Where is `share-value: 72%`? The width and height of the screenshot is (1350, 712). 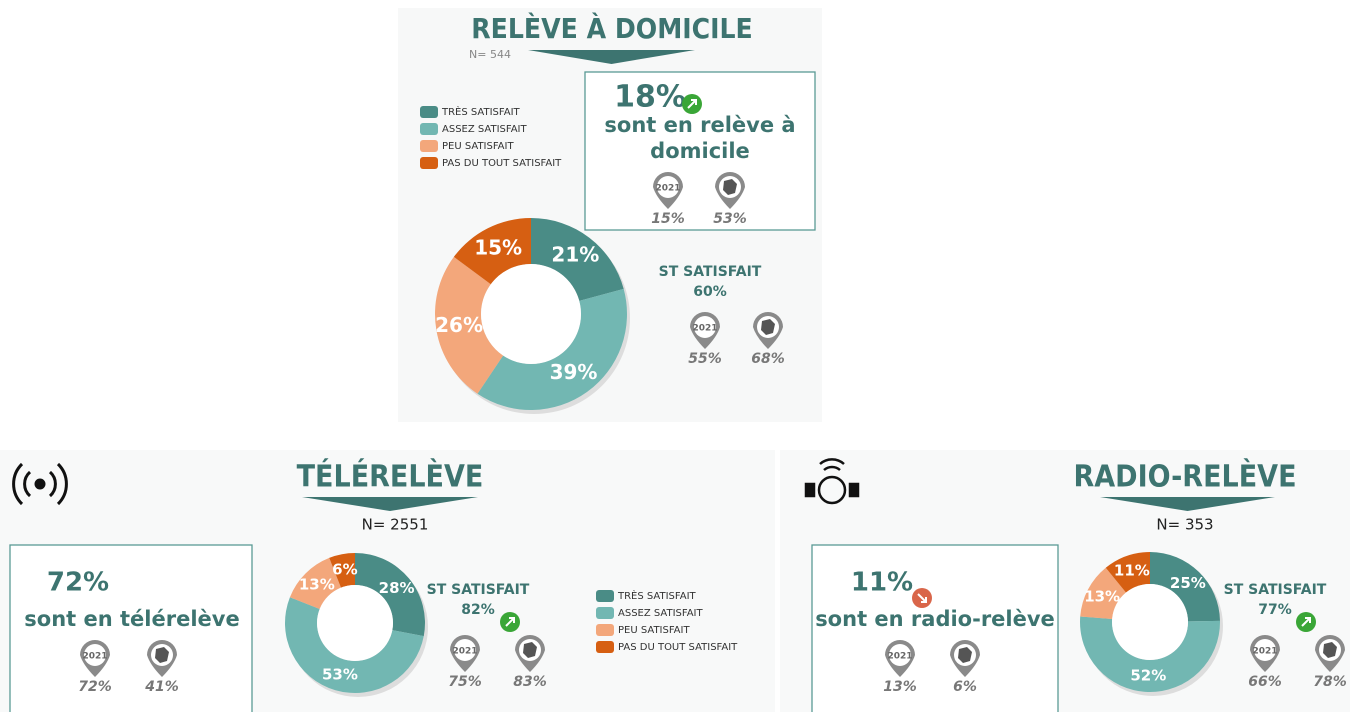
share-value: 72% is located at coordinates (78, 583).